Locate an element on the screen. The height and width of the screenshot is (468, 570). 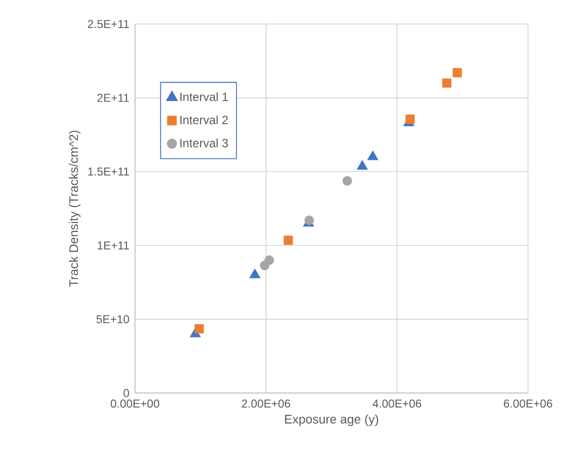
y-axis-title: Track Density (Tracks/cm^2) is located at coordinates (74, 208).